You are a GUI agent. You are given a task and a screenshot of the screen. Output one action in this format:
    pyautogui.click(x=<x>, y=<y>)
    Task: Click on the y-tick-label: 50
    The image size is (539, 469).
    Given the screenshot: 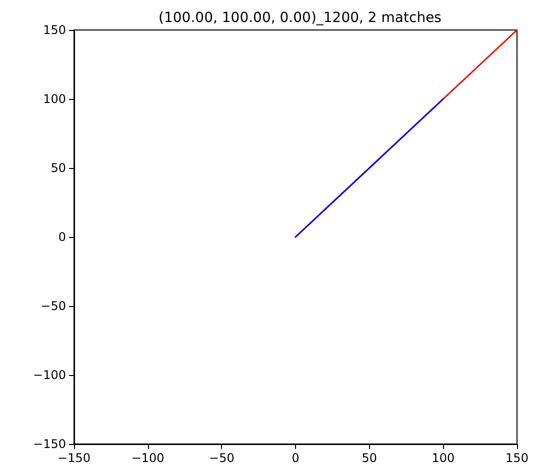 What is the action you would take?
    pyautogui.click(x=58, y=168)
    